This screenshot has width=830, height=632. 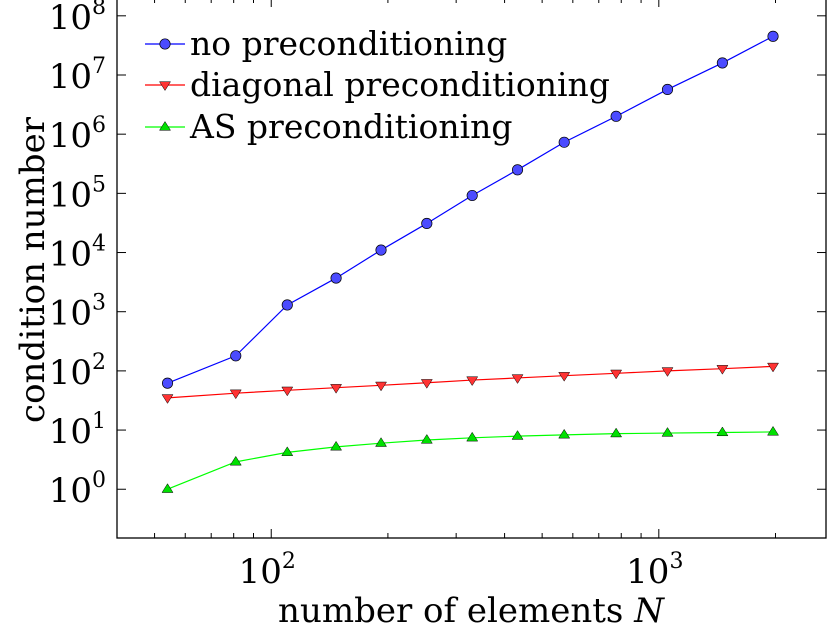 What do you see at coordinates (289, 561) in the screenshot?
I see `x-tick-exp: 2` at bounding box center [289, 561].